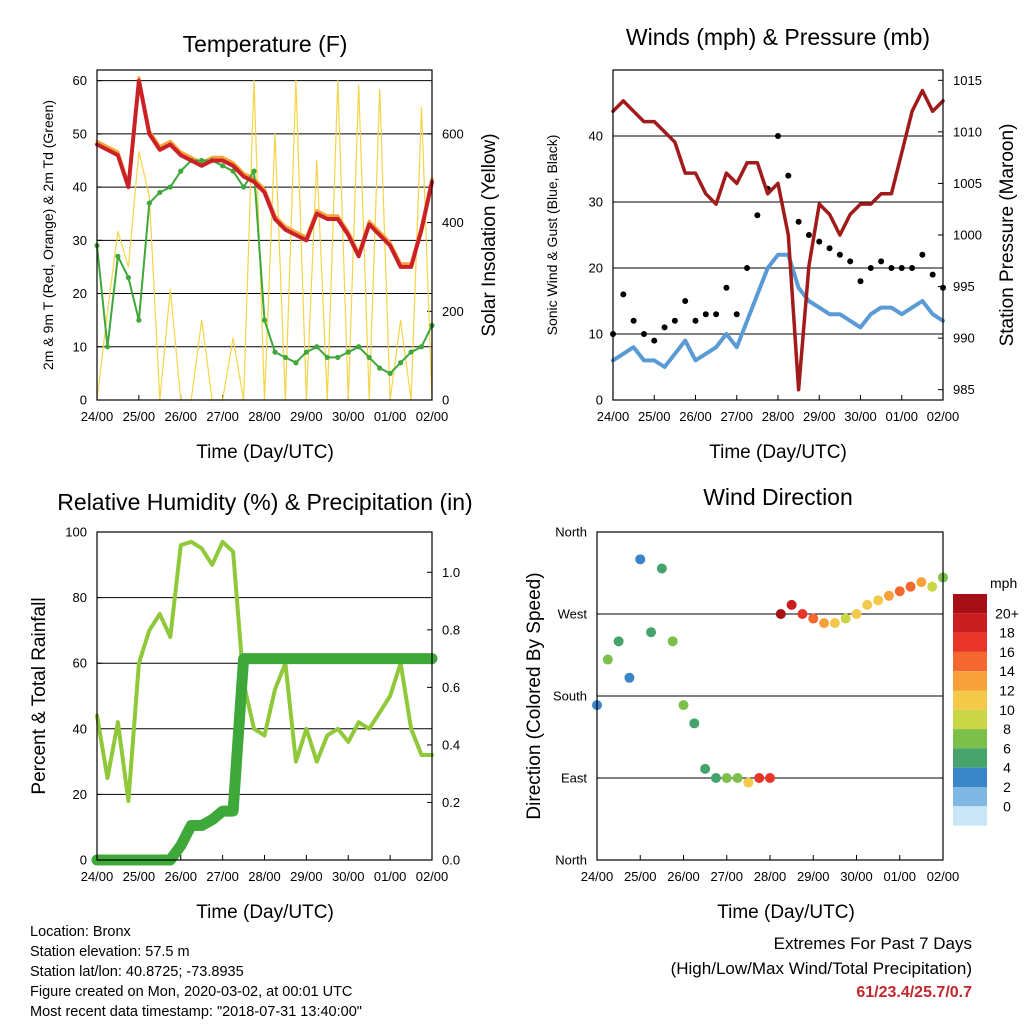 The width and height of the screenshot is (1024, 1024). Describe the element at coordinates (80, 597) in the screenshot. I see `y-tick-label: 80` at that location.